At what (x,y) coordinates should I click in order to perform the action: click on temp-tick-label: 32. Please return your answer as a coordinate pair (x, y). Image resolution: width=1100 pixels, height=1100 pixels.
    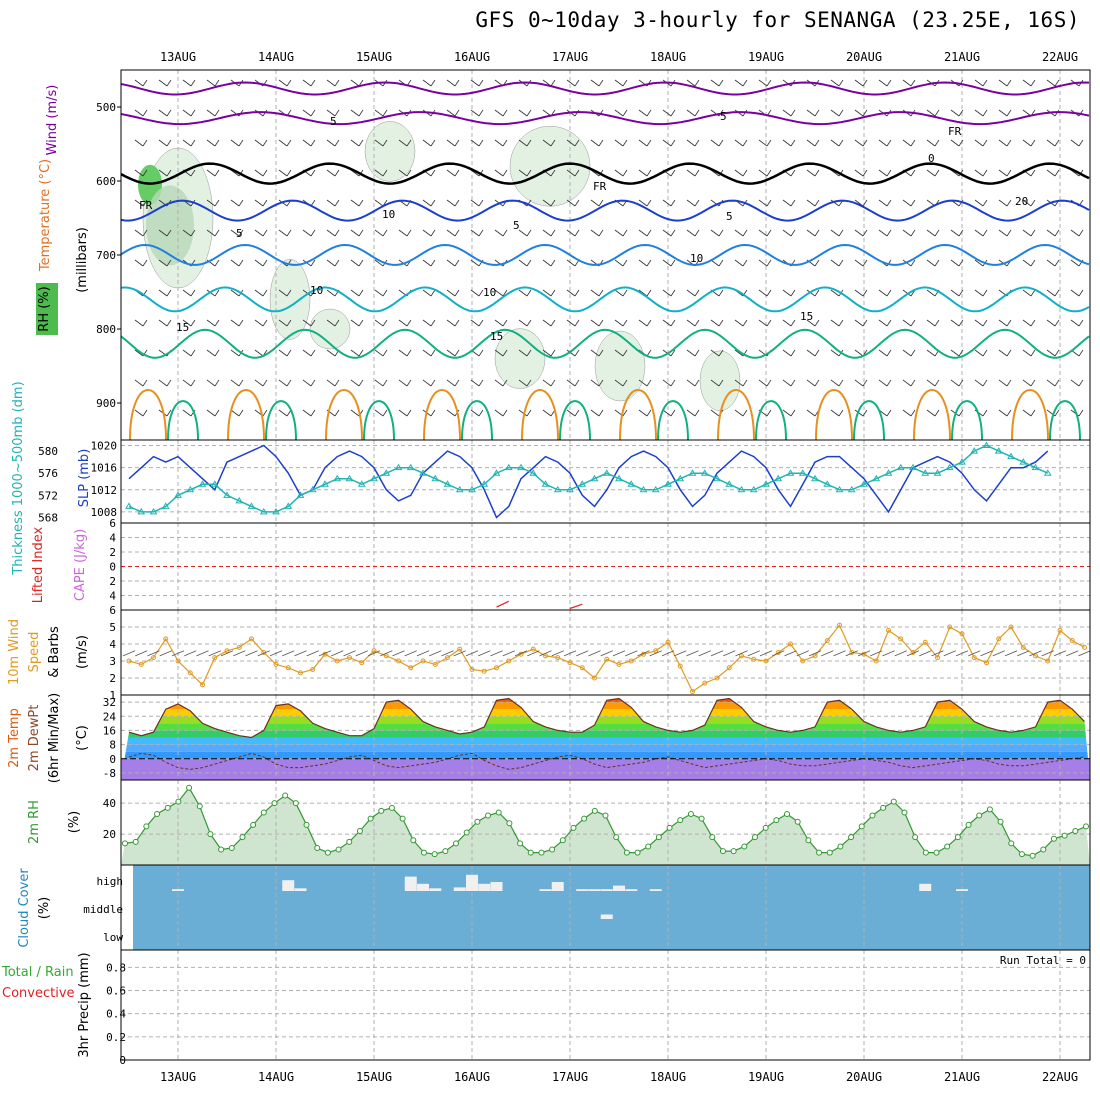
    Looking at the image, I should click on (109, 702).